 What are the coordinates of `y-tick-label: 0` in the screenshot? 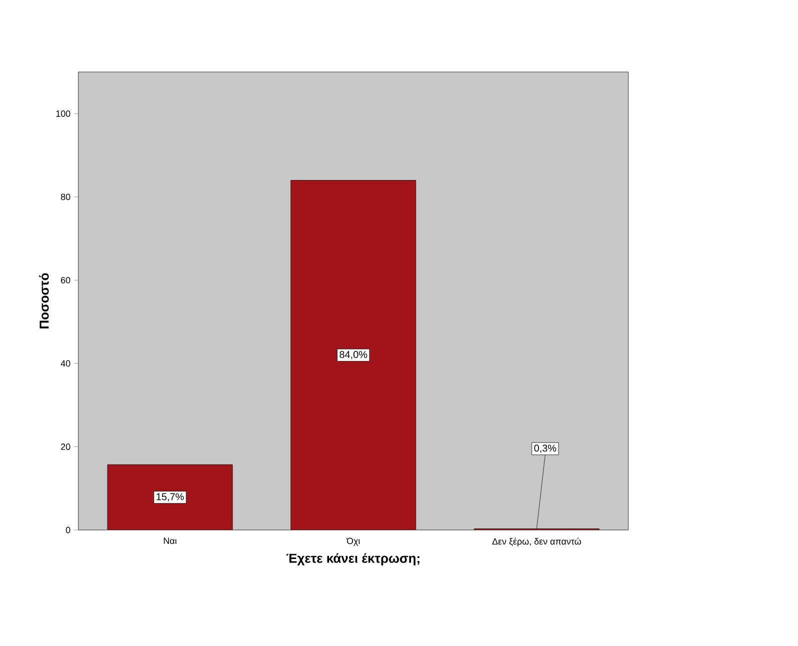 It's located at (68, 530).